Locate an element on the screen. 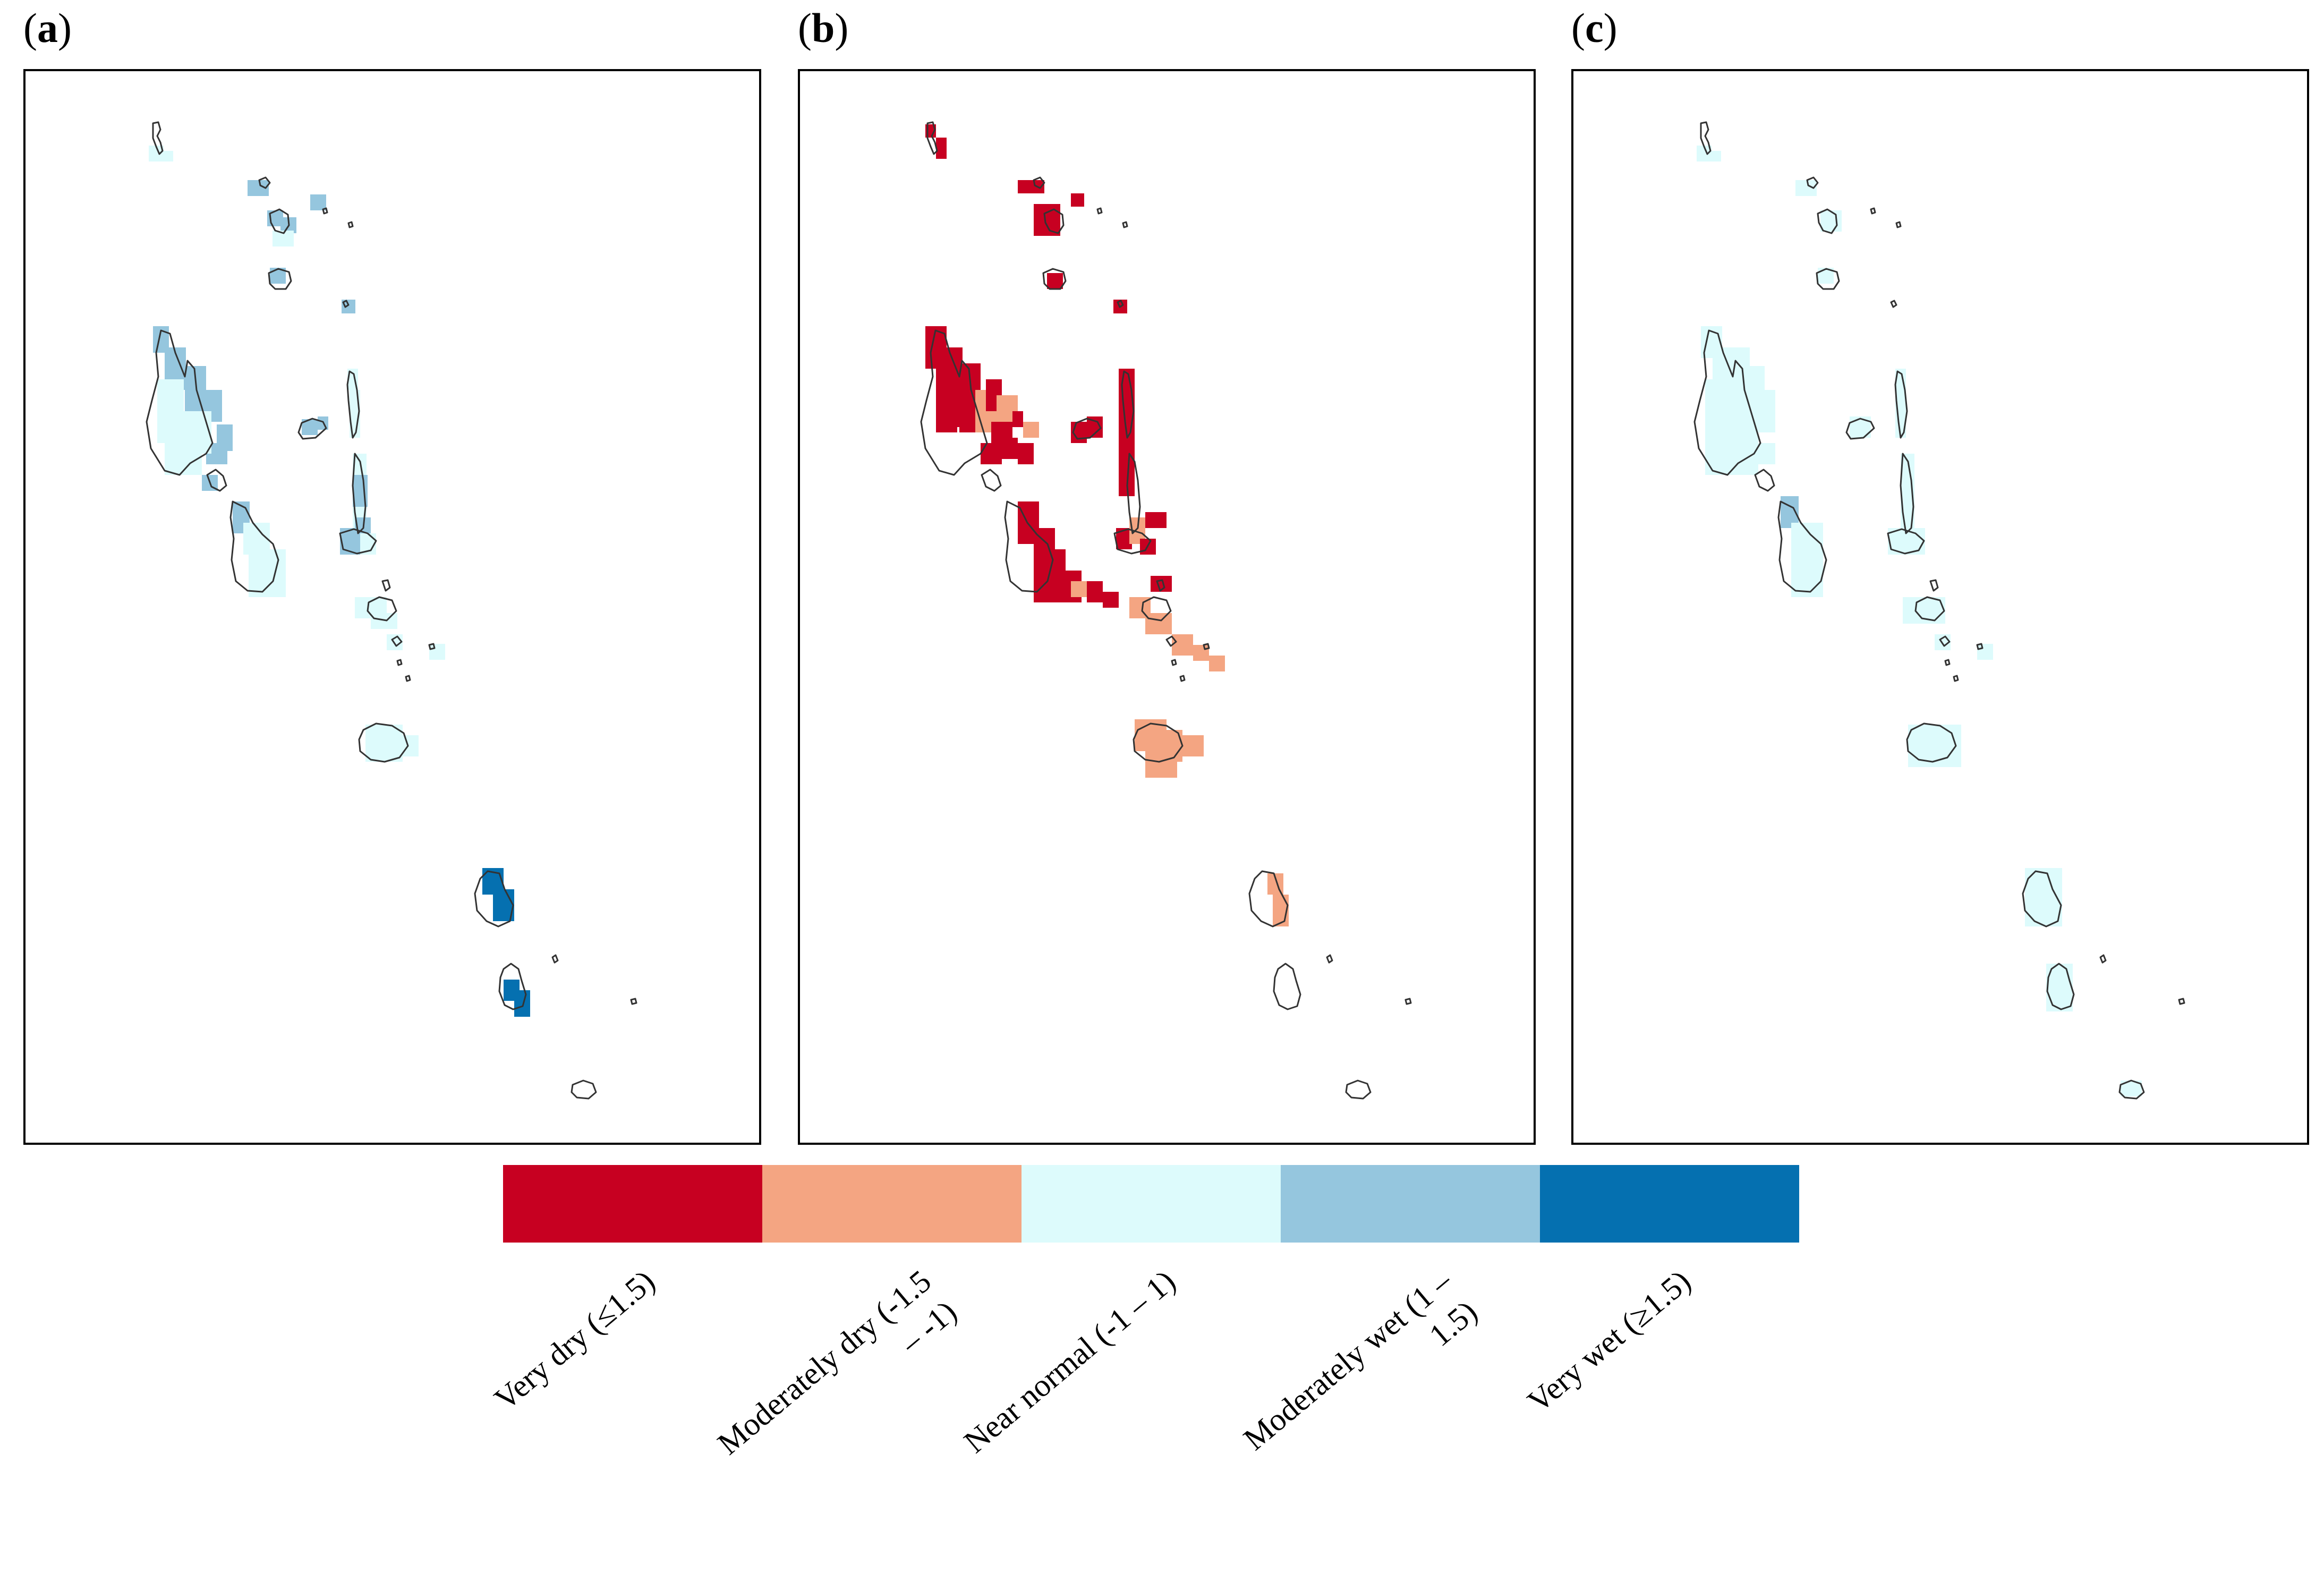 The height and width of the screenshot is (1582, 2324). panel-label-a: (a) is located at coordinates (48, 28).